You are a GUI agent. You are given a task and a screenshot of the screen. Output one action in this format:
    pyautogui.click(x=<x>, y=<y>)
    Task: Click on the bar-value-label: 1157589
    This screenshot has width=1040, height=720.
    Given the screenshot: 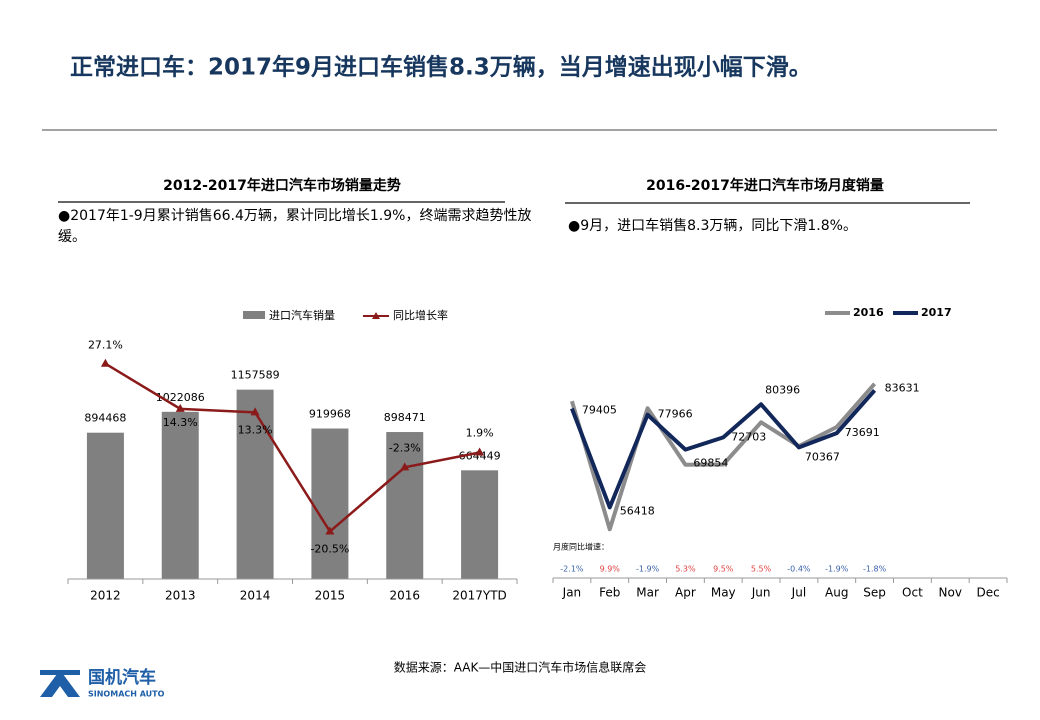 What is the action you would take?
    pyautogui.click(x=255, y=375)
    